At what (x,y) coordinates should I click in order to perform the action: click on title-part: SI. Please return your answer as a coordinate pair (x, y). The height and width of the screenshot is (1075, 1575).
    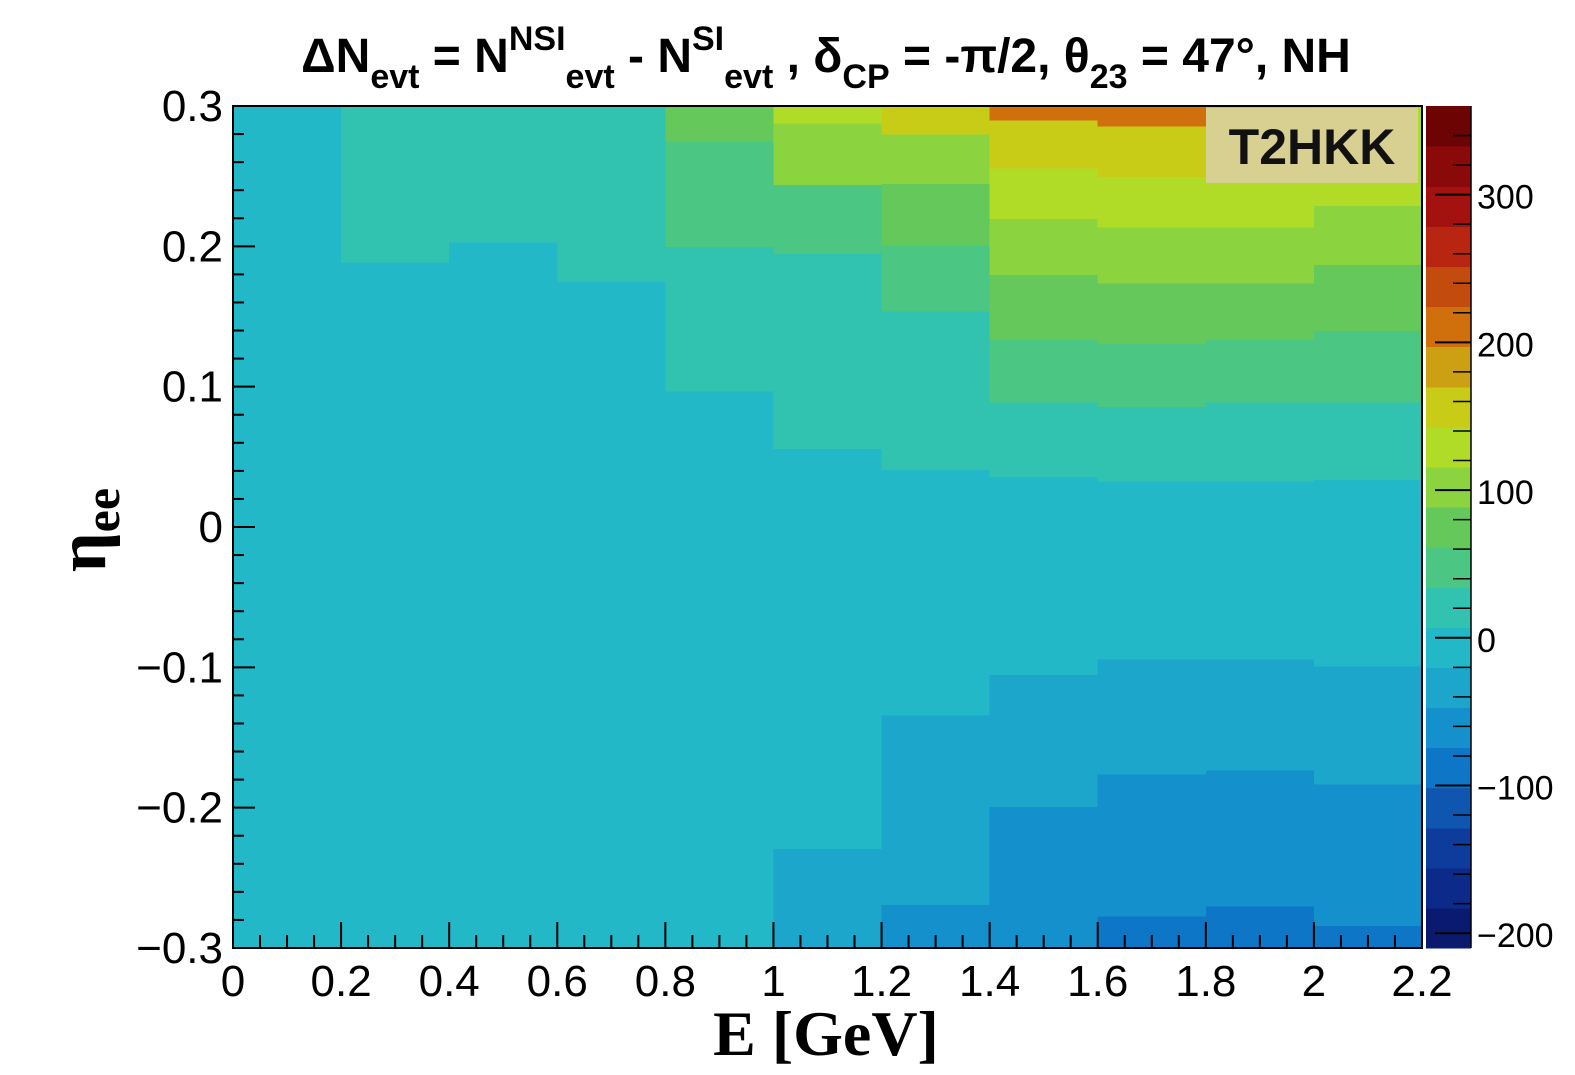
    Looking at the image, I should click on (708, 39).